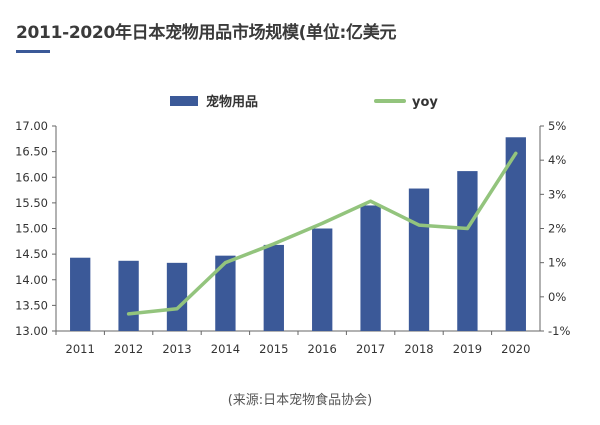  Describe the element at coordinates (31, 254) in the screenshot. I see `y-left-tick-label: 14.50` at that location.